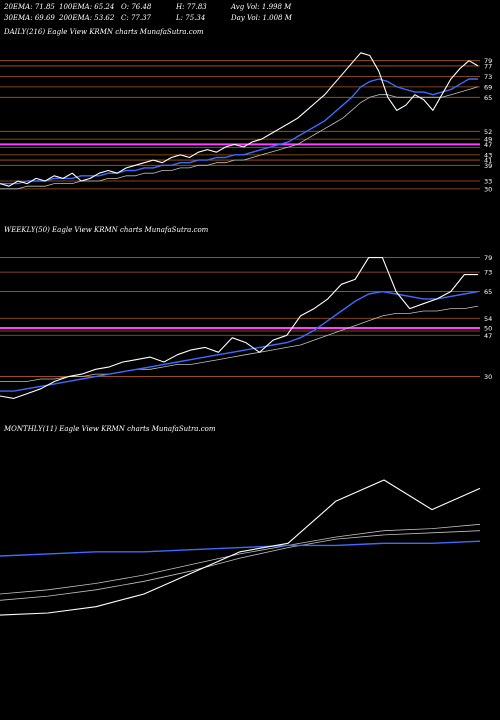 Image resolution: width=500 pixels, height=720 pixels. What do you see at coordinates (488, 329) in the screenshot?
I see `y-tick-label: 50` at bounding box center [488, 329].